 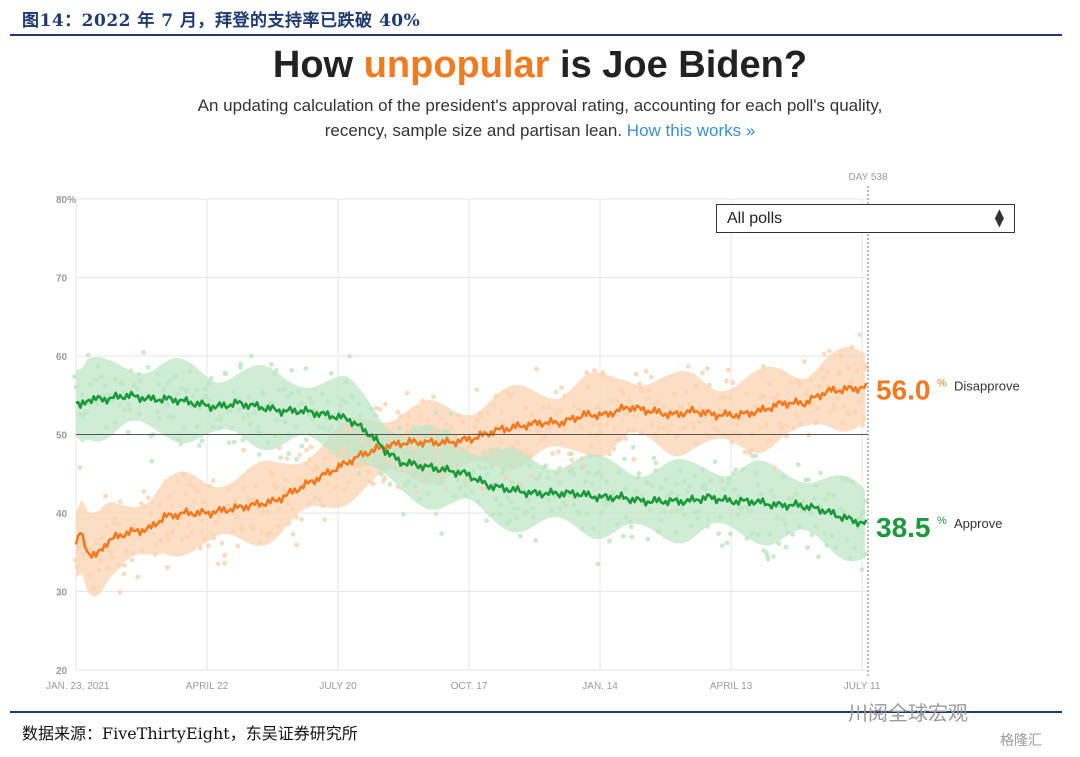 What do you see at coordinates (207, 686) in the screenshot?
I see `x-tick-label: APRIL 22` at bounding box center [207, 686].